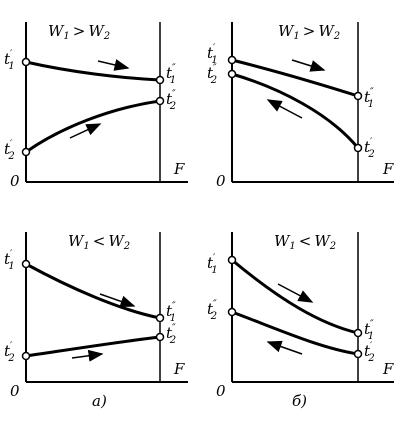 The image size is (419, 423). I want to click on panel-caption: a), so click(99, 401).